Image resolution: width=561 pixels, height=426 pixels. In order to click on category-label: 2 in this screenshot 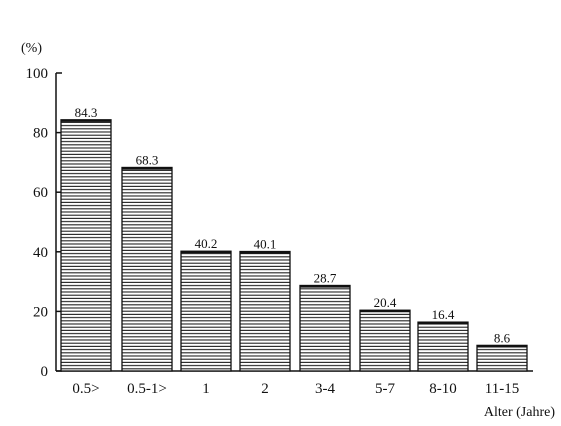, I will do `click(265, 389)`.